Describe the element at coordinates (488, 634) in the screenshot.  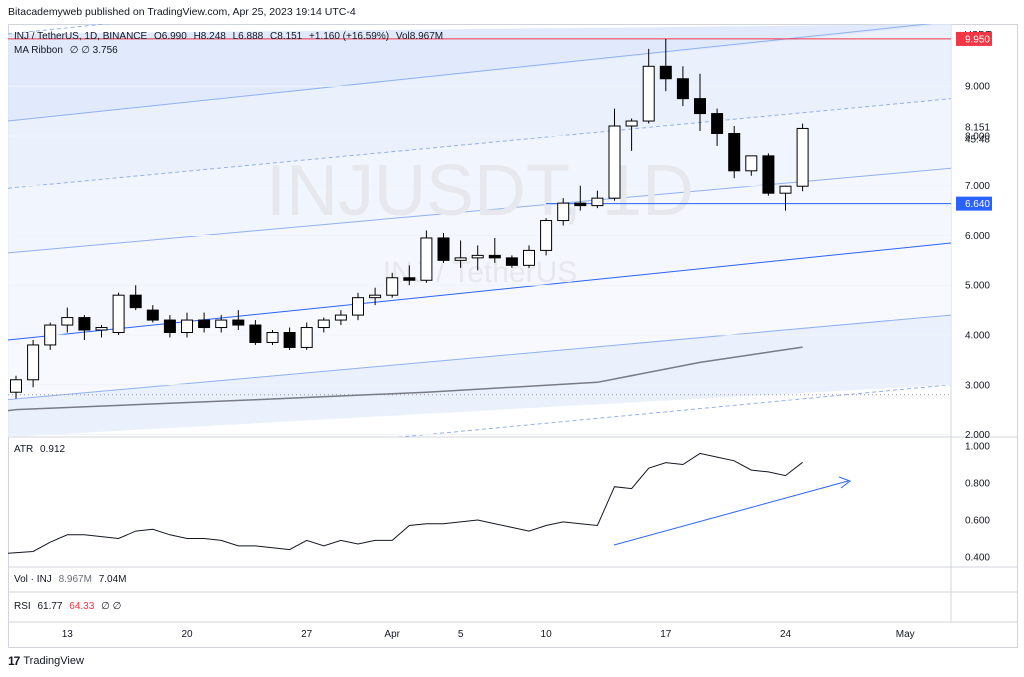
I see `time-axis: 13 20 27 Apr 5 10 17 24 May` at that location.